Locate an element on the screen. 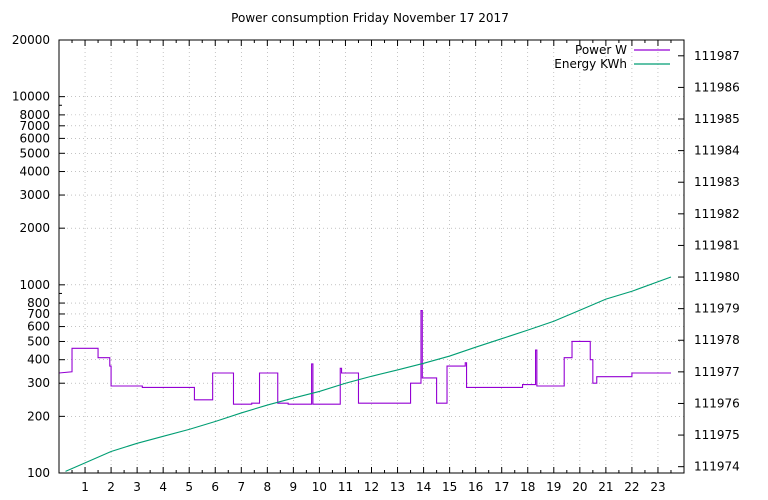  y-right-tick-label: 111985 is located at coordinates (717, 119).